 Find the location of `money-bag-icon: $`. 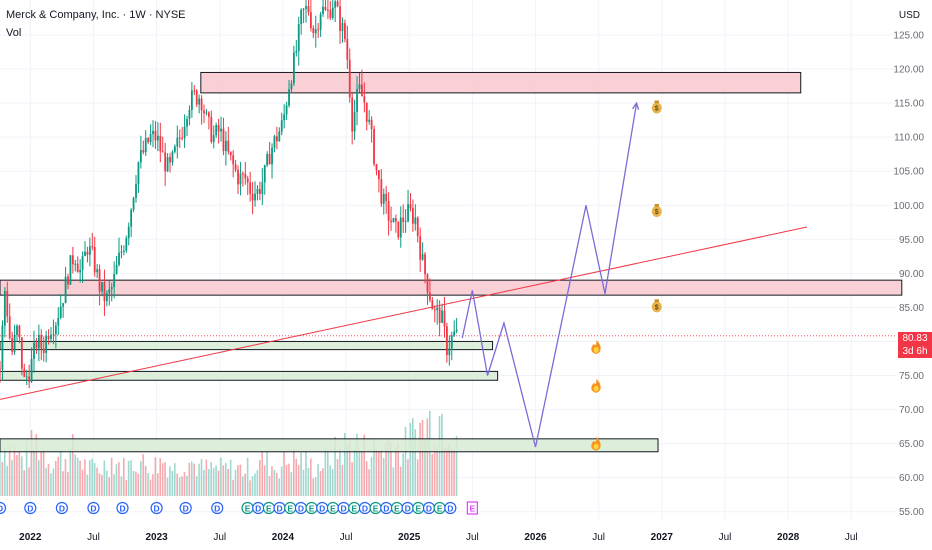

money-bag-icon: $ is located at coordinates (656, 211).